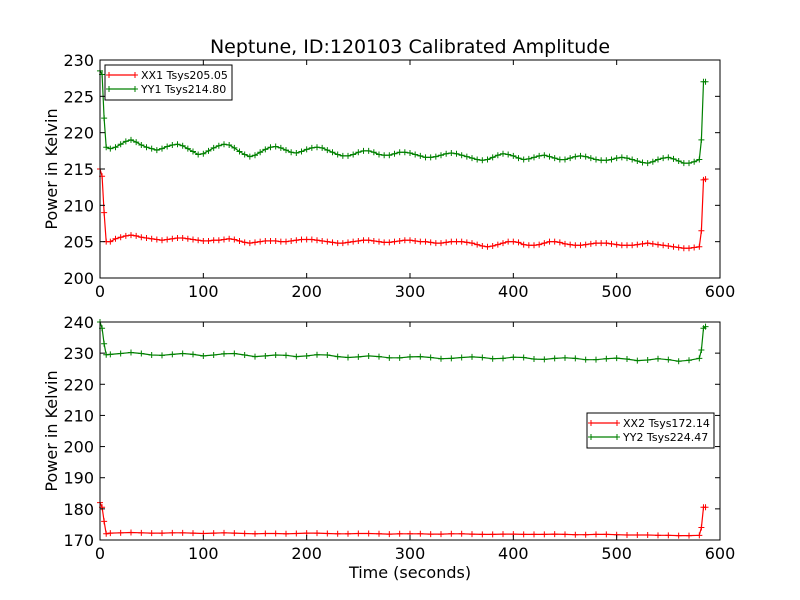 The image size is (800, 600). I want to click on legend-marker, so click(122, 89).